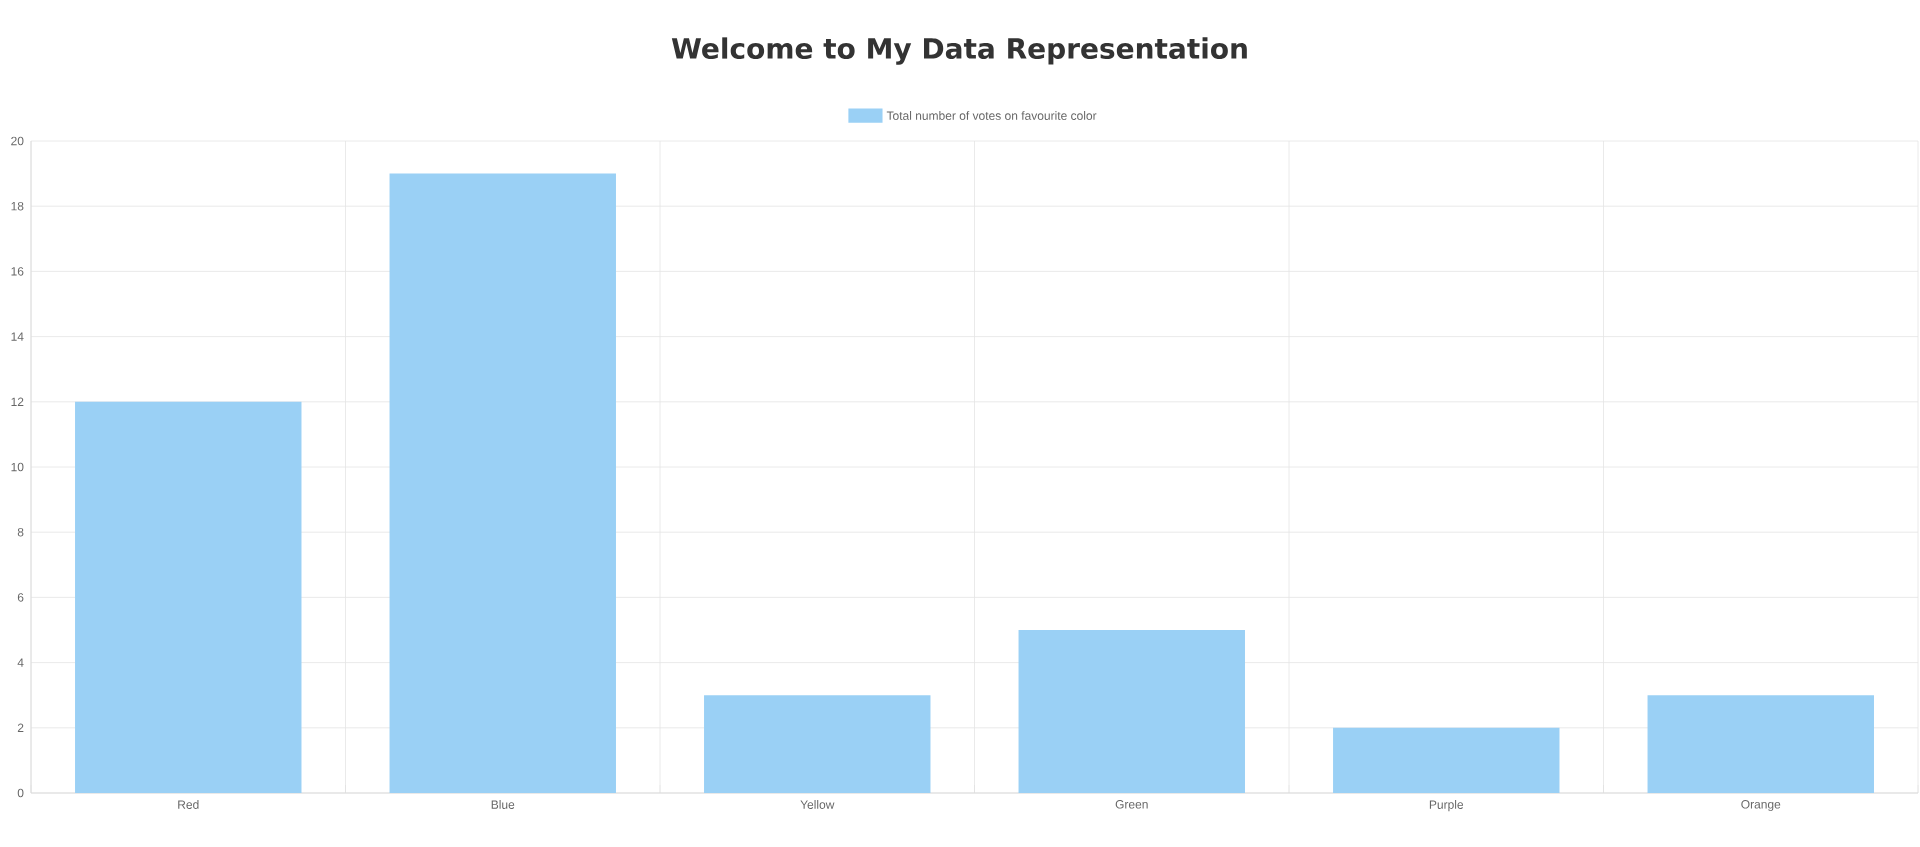  What do you see at coordinates (503, 804) in the screenshot?
I see `x-tick-label: Blue` at bounding box center [503, 804].